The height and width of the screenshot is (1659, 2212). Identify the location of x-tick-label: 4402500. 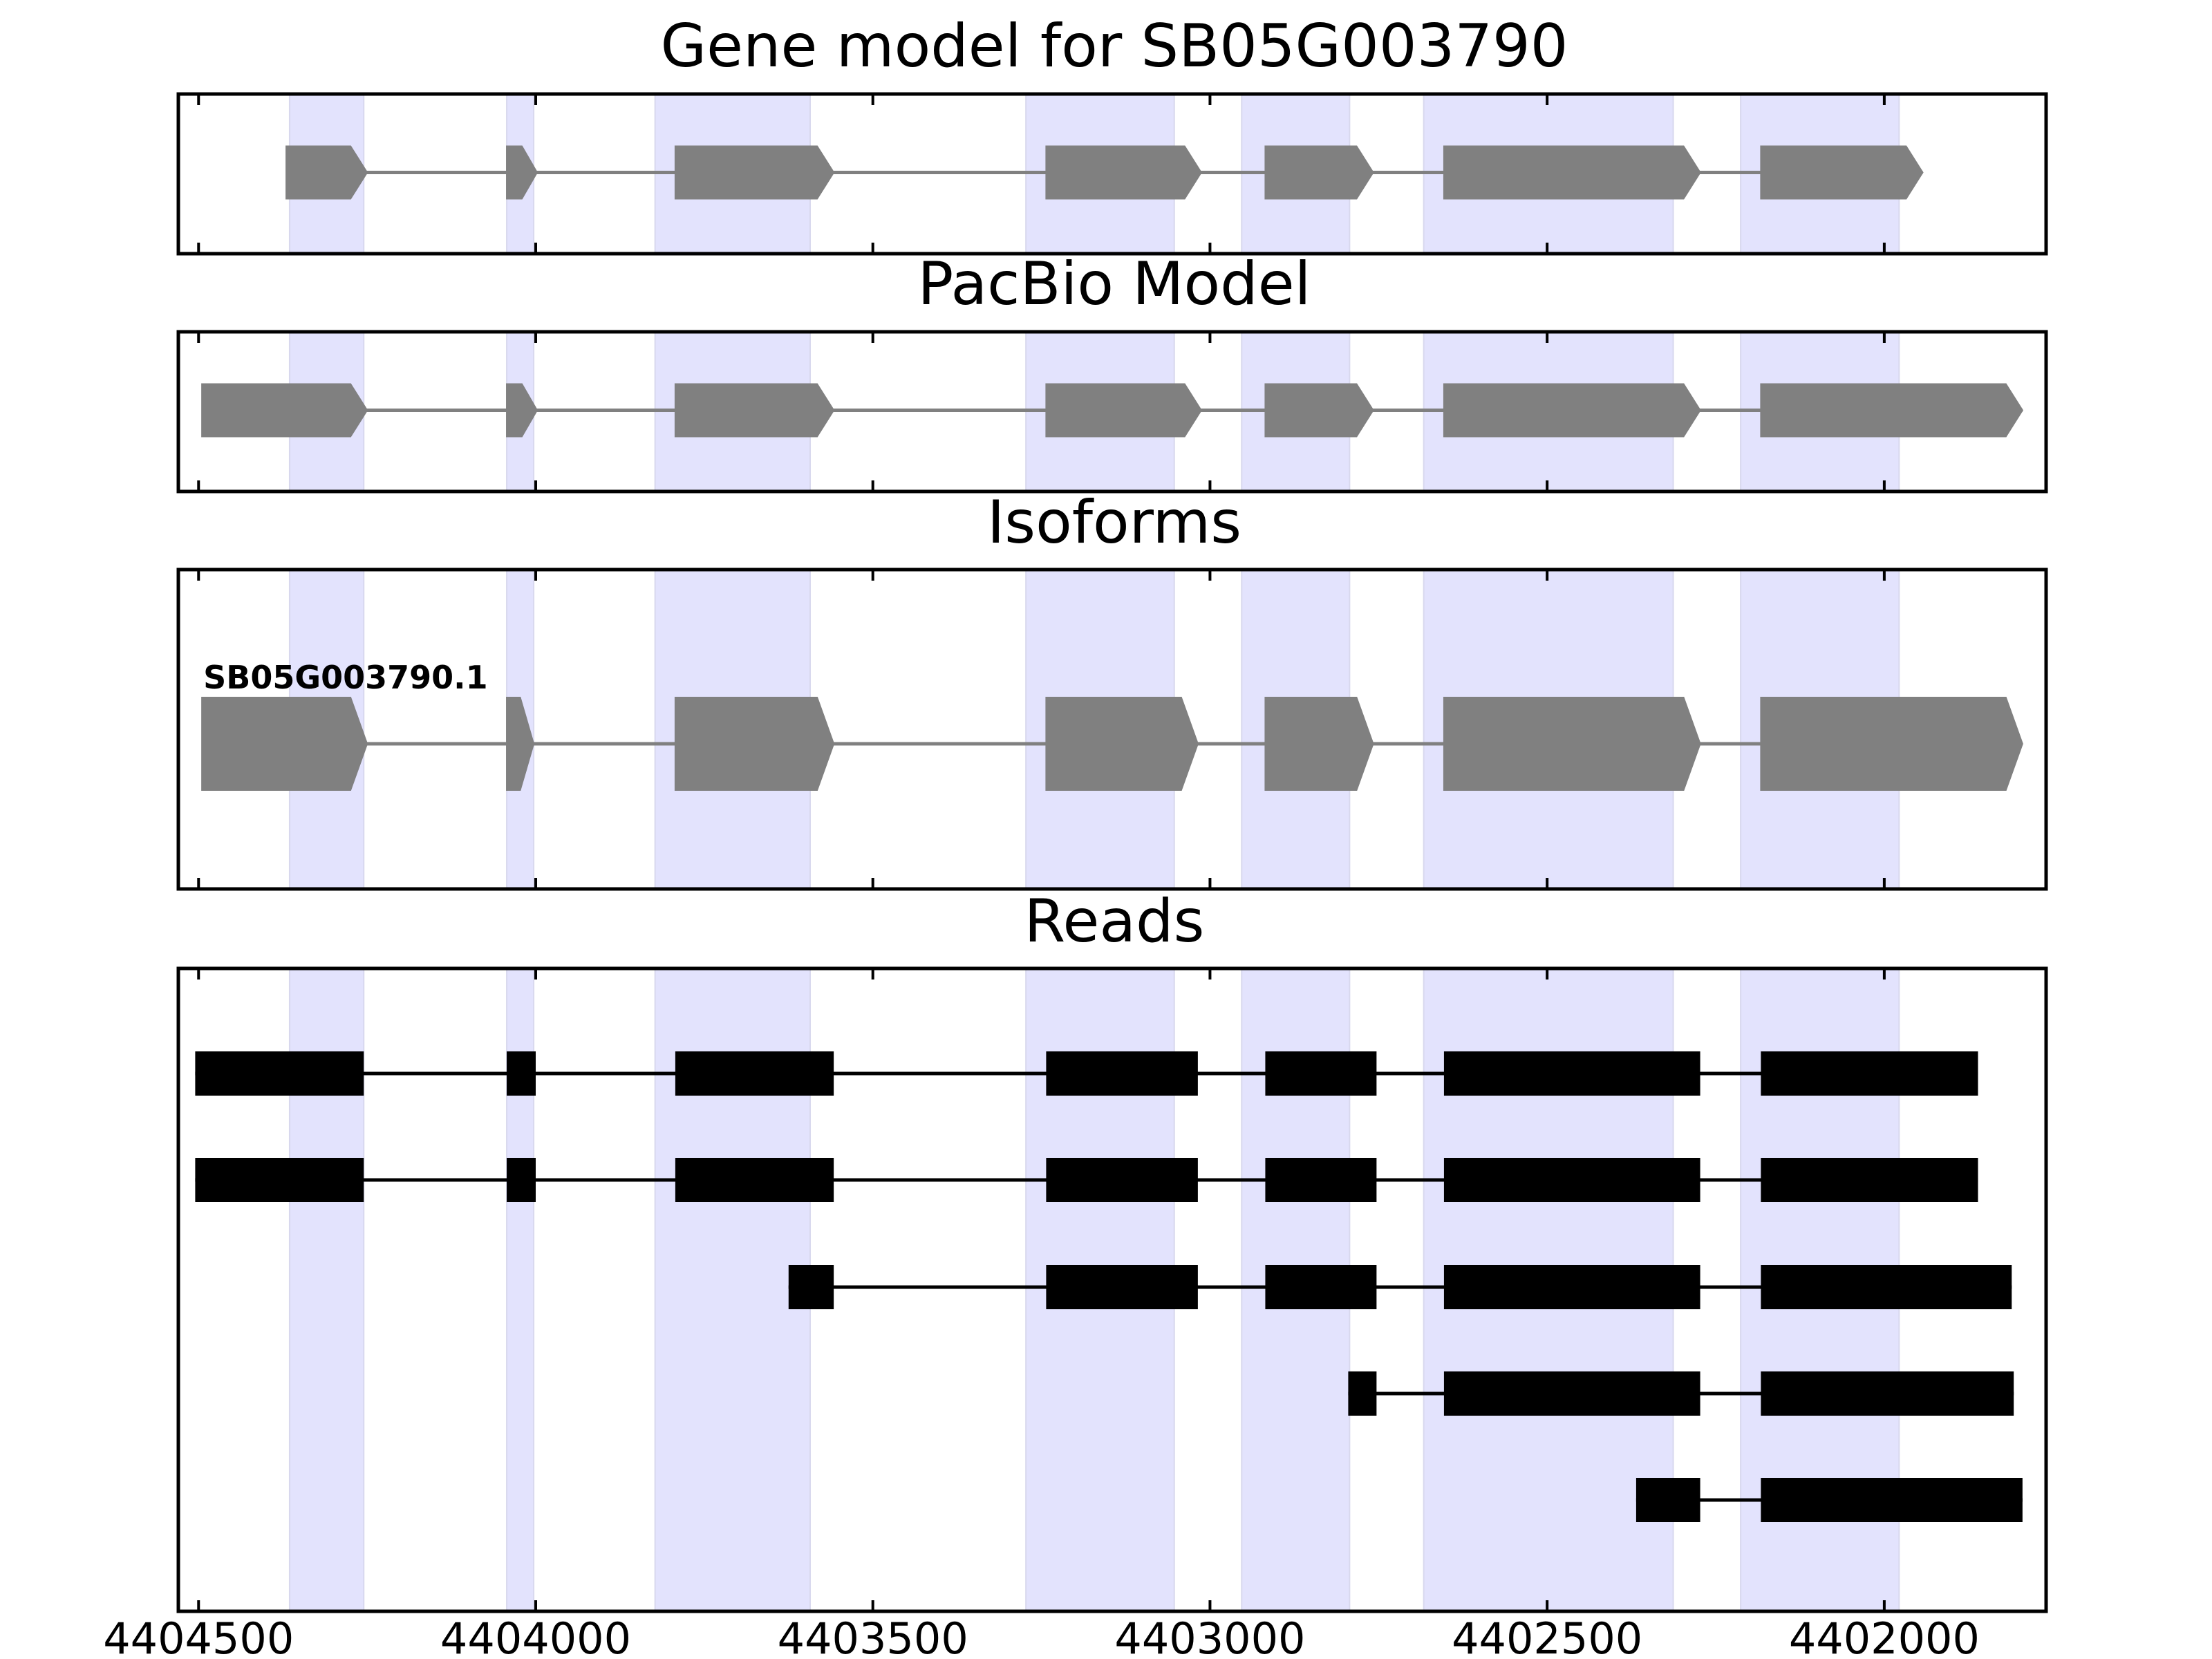
(1547, 1636).